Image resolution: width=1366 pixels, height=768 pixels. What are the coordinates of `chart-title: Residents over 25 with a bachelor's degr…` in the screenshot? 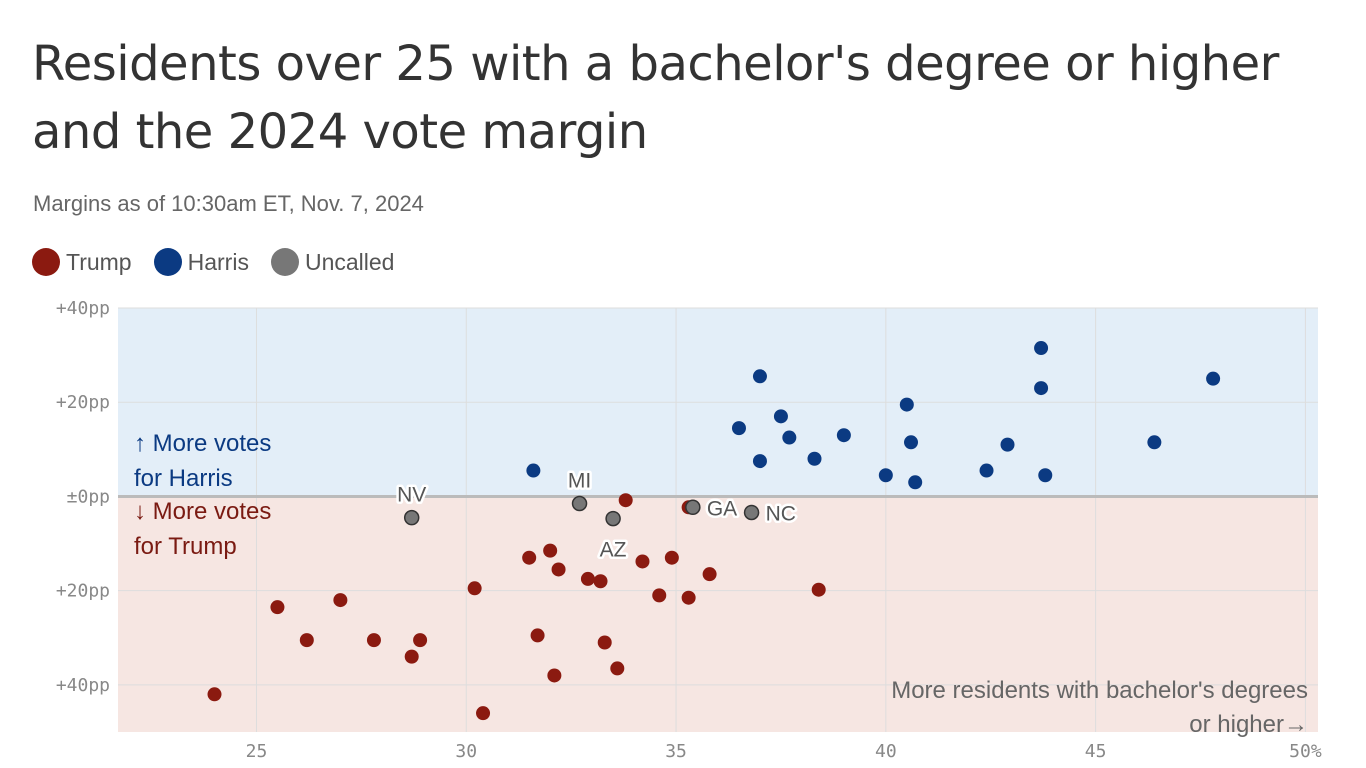 It's located at (655, 98).